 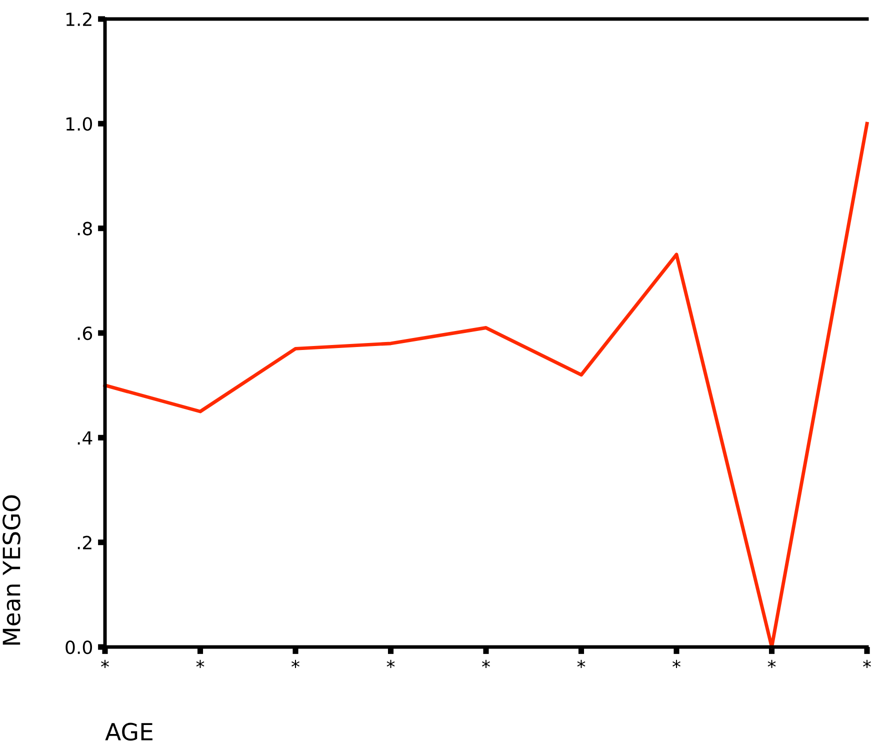 What do you see at coordinates (11, 570) in the screenshot?
I see `y-axis-title: Mean YESGO` at bounding box center [11, 570].